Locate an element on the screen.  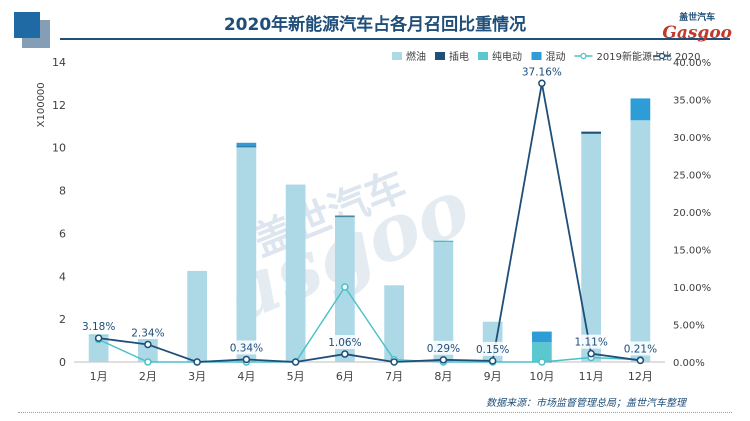
data-label-2020: 0.29% is located at coordinates (443, 349).